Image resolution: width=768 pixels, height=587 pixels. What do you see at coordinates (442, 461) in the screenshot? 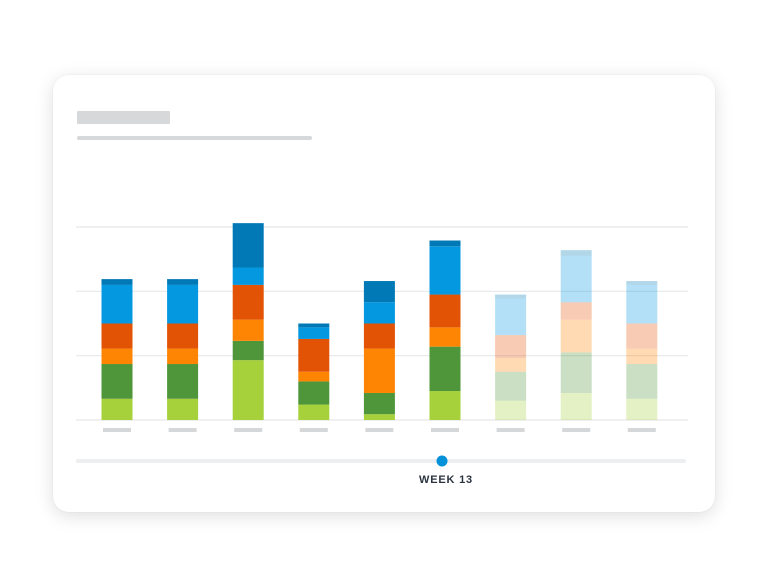
I see `week-slider-handle` at bounding box center [442, 461].